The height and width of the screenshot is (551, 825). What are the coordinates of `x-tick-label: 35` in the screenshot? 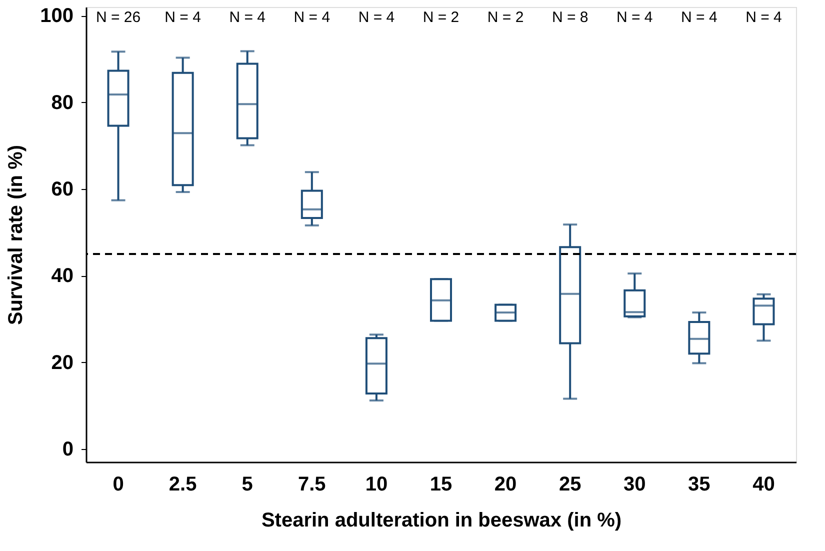 It's located at (699, 485).